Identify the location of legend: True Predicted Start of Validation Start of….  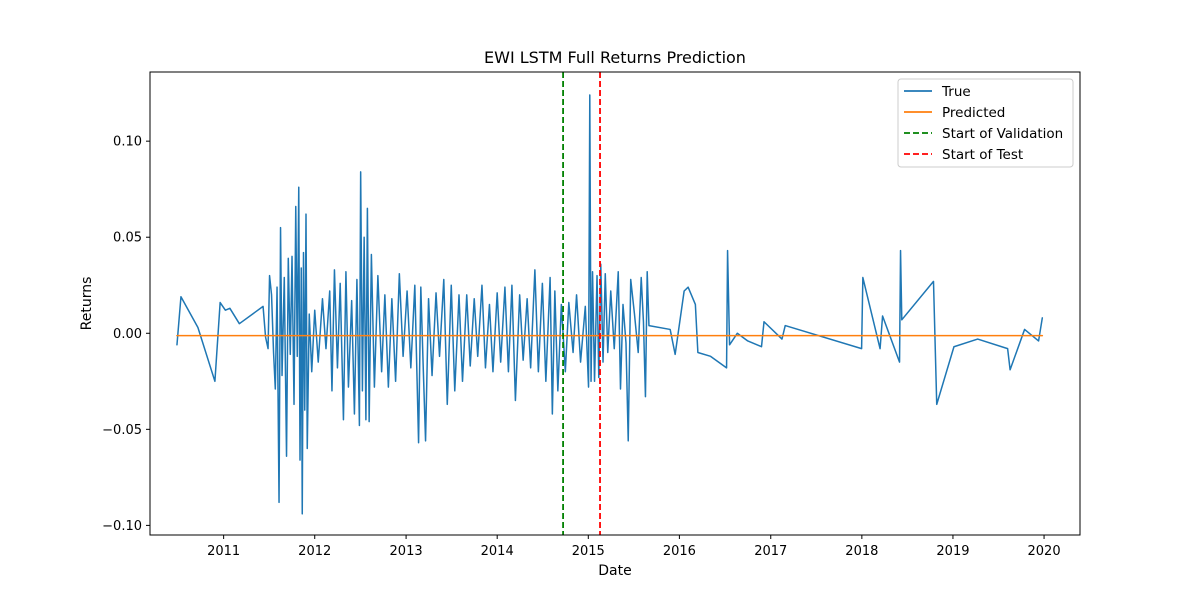
(985, 123).